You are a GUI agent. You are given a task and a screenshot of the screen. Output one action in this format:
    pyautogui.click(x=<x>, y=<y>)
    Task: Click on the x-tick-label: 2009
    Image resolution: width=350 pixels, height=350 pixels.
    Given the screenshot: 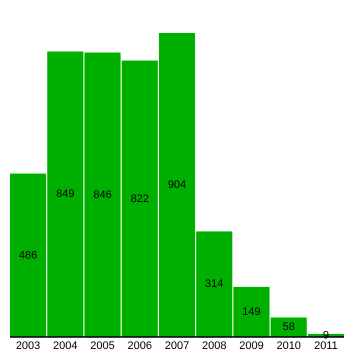 What is the action you would take?
    pyautogui.click(x=251, y=345)
    